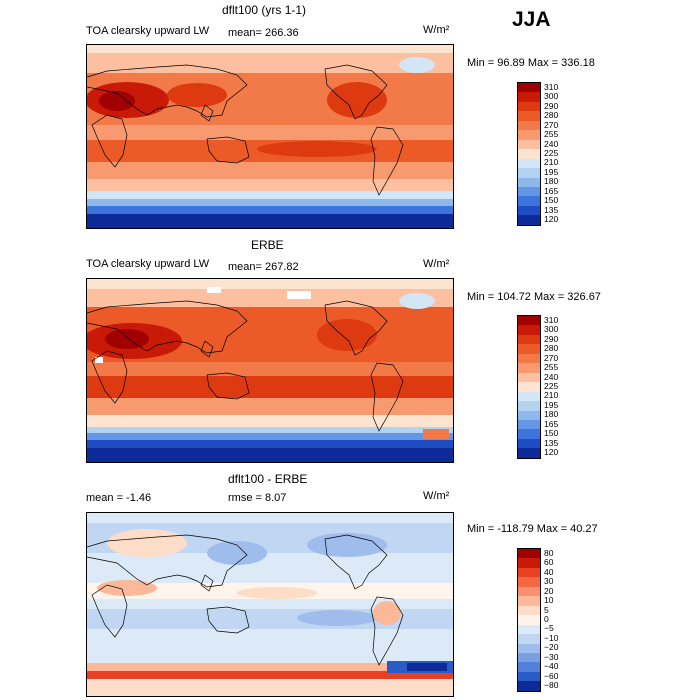 The width and height of the screenshot is (700, 700). What do you see at coordinates (551, 376) in the screenshot?
I see `colorbar-level-label: 240` at bounding box center [551, 376].